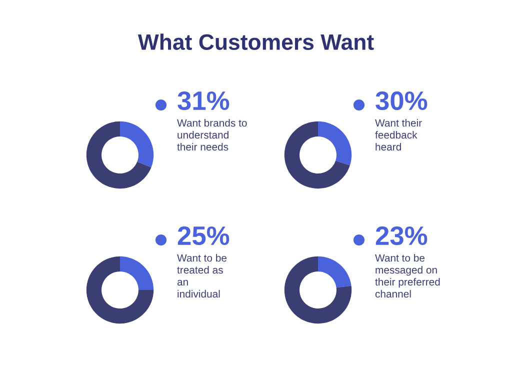  What do you see at coordinates (204, 236) in the screenshot?
I see `data-label: 25%` at bounding box center [204, 236].